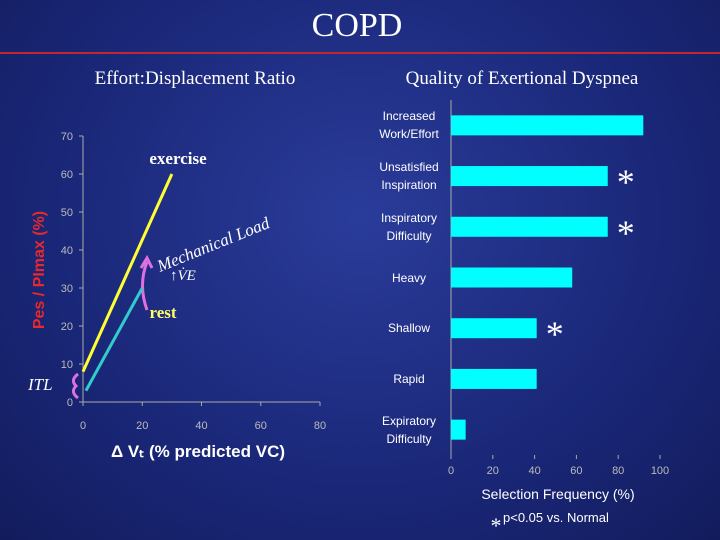 This screenshot has width=720, height=540. Describe the element at coordinates (145, 286) in the screenshot. I see `arrow` at that location.